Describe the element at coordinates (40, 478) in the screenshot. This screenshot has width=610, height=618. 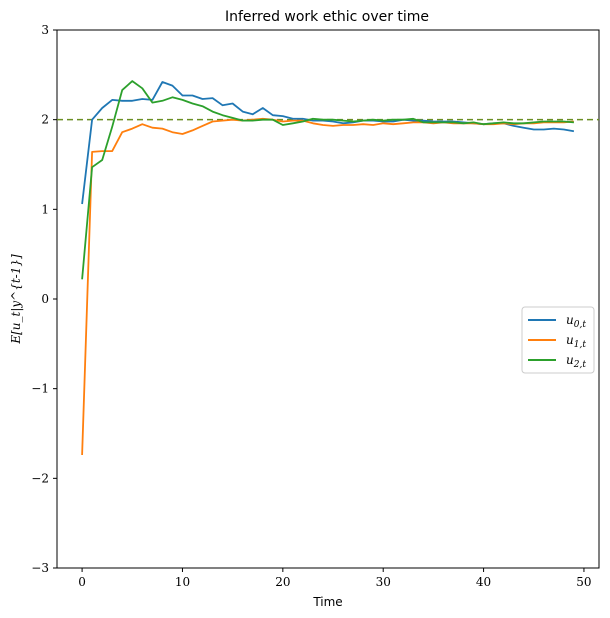
I see `y-tick-label: −2` at that location.